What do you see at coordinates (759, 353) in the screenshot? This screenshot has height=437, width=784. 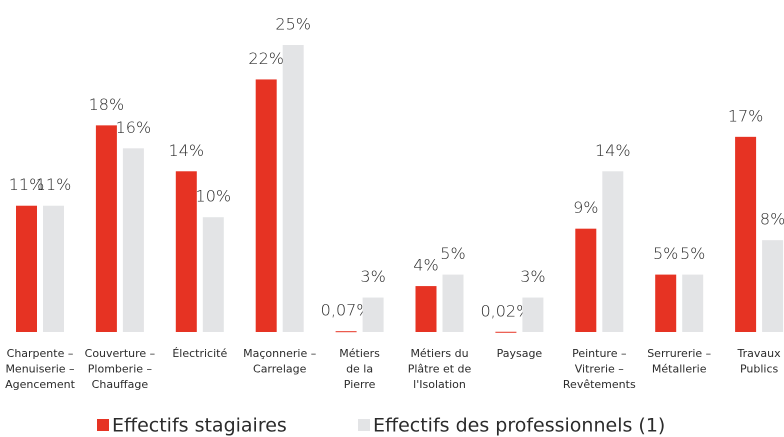 I see `x-tick-label: Travaux` at bounding box center [759, 353].